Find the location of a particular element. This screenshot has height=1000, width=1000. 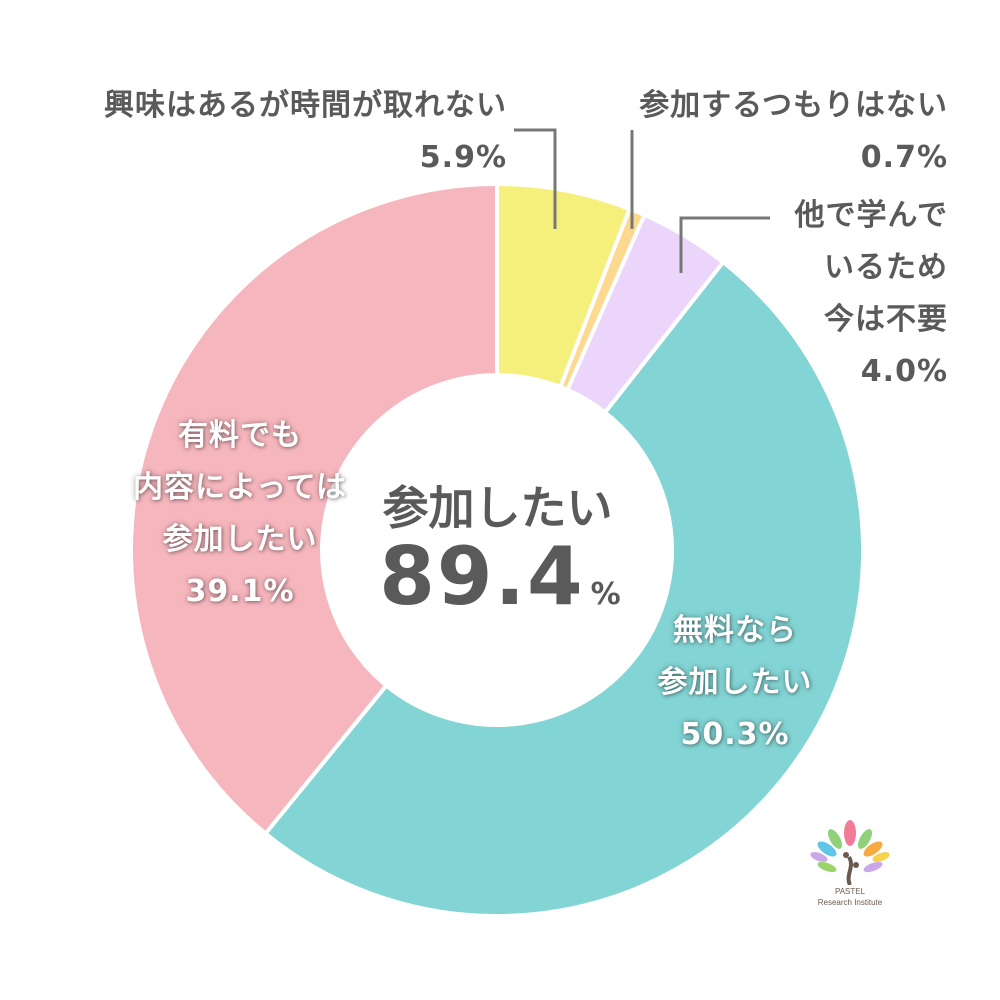

slice-value: 50.3% is located at coordinates (735, 734).